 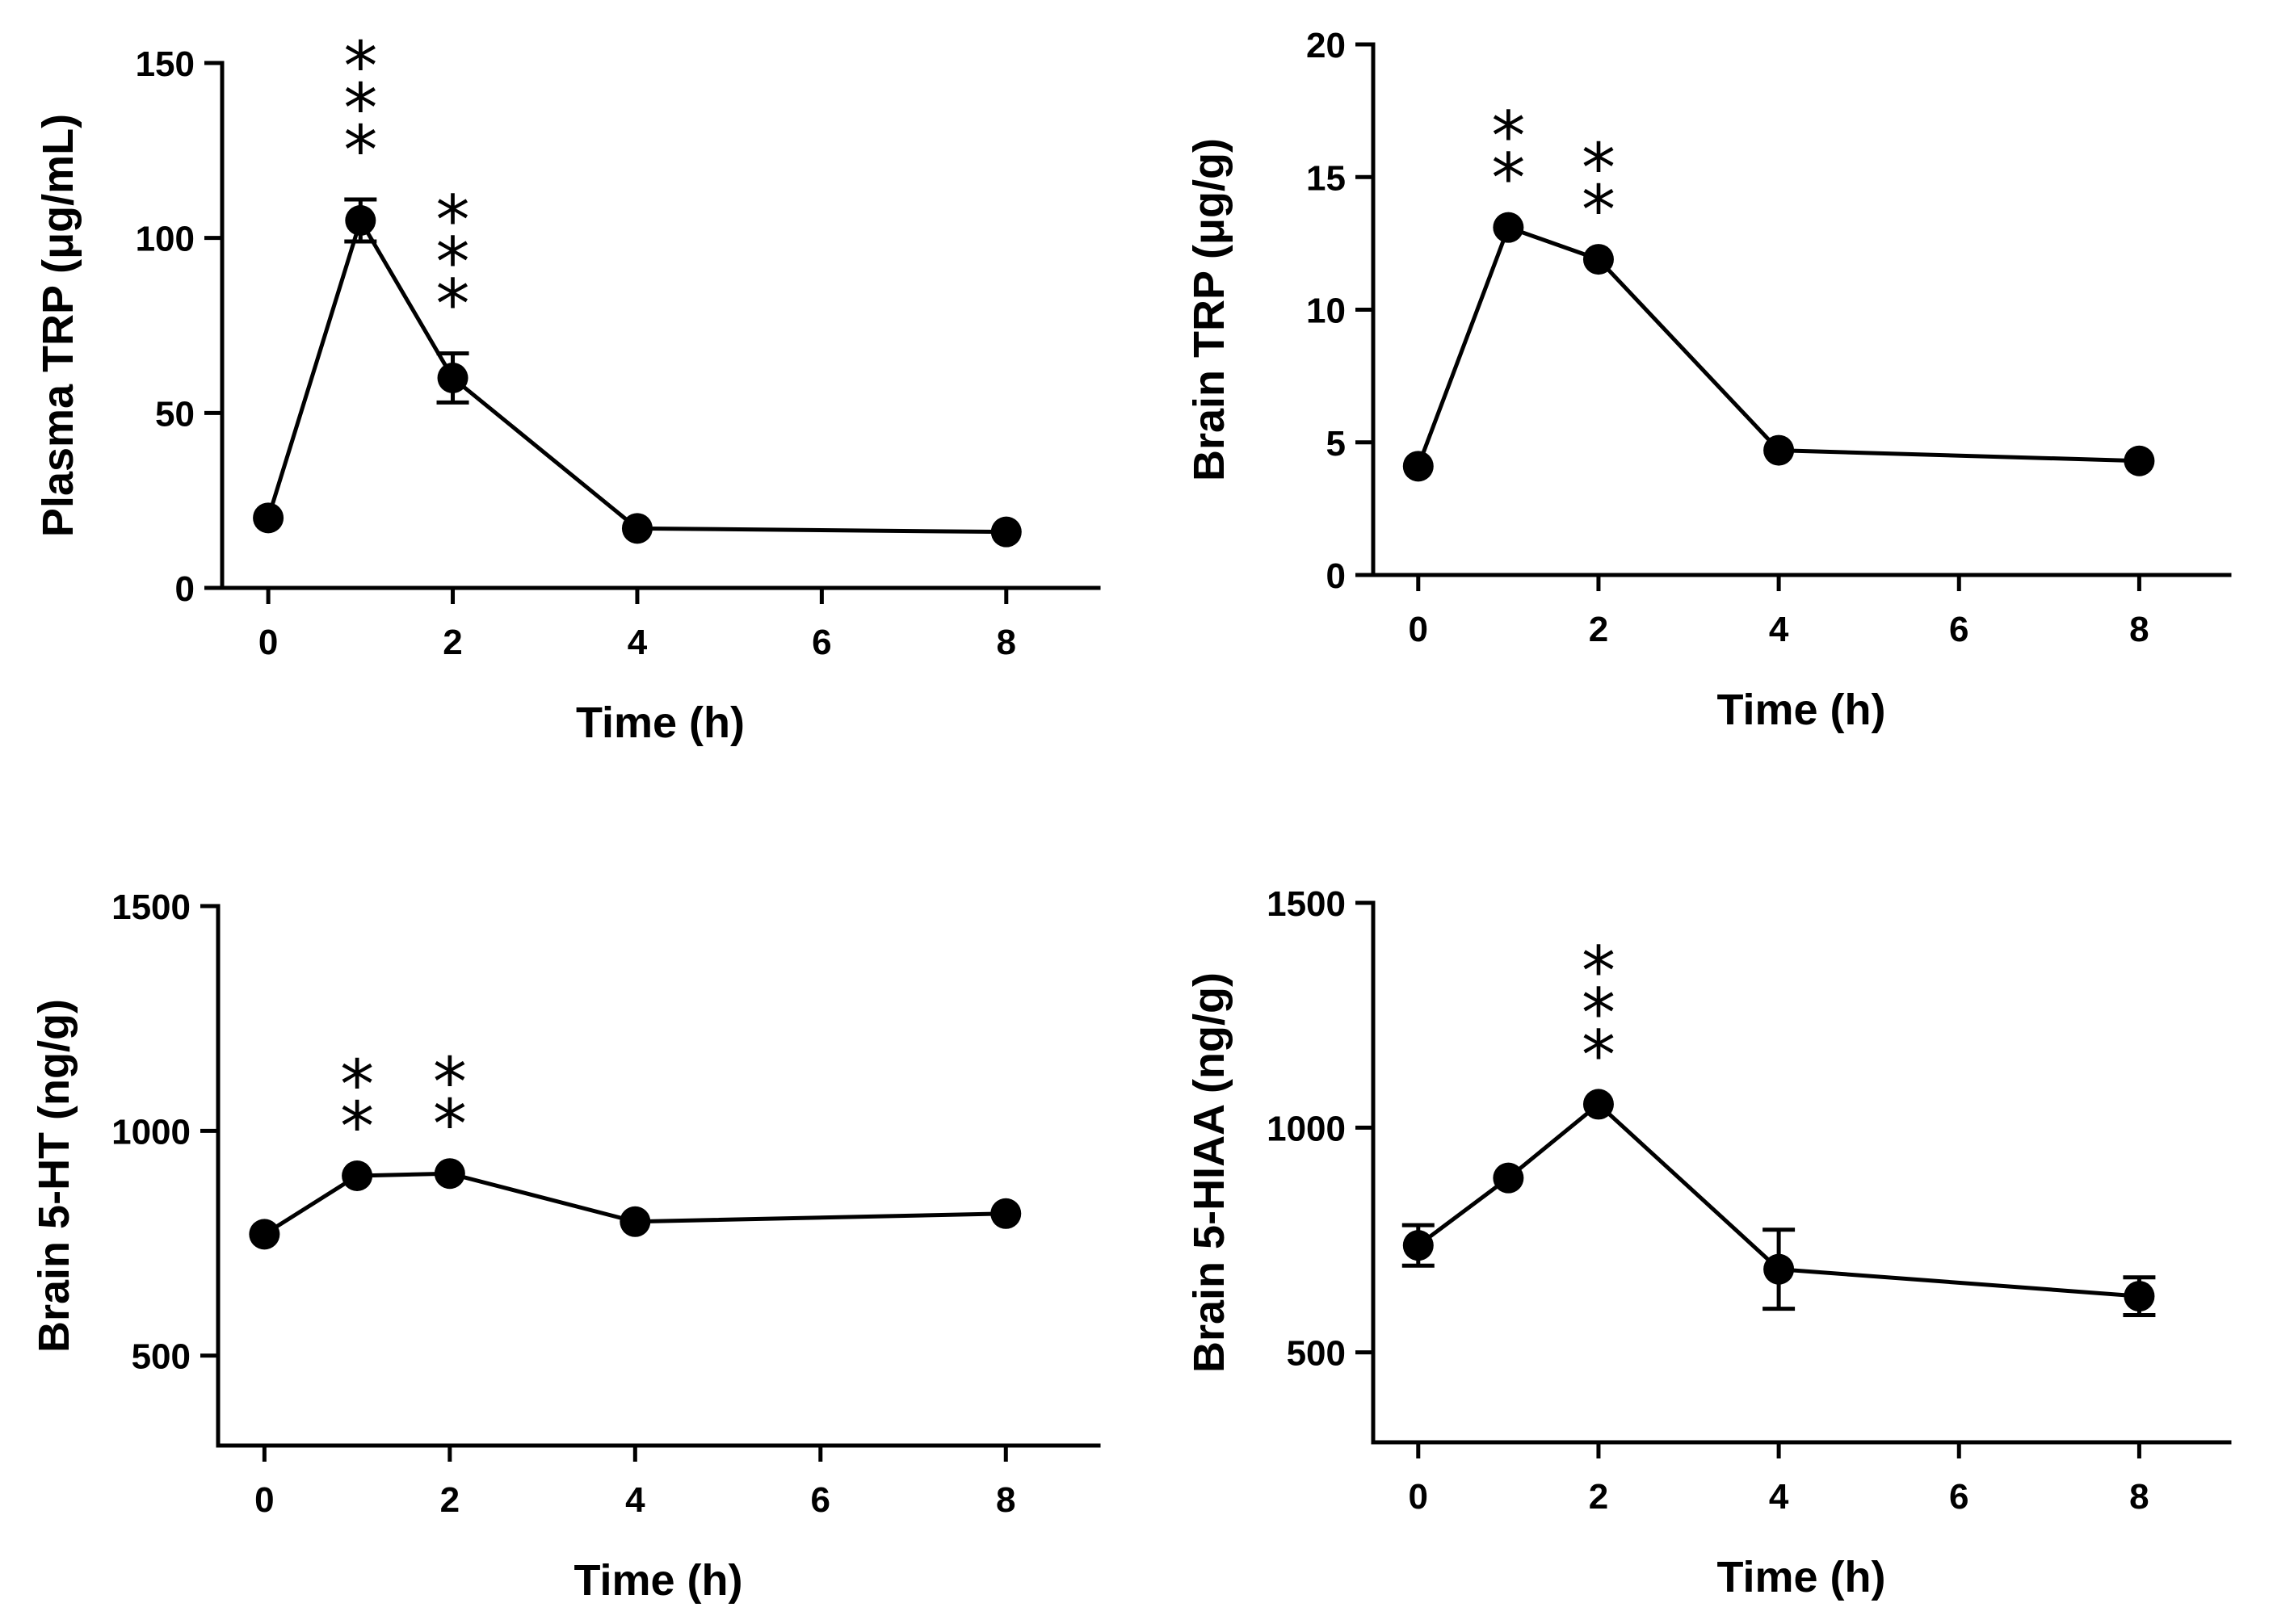 I want to click on y-axis-title: Brain TRP (μg/g), so click(x=1209, y=309).